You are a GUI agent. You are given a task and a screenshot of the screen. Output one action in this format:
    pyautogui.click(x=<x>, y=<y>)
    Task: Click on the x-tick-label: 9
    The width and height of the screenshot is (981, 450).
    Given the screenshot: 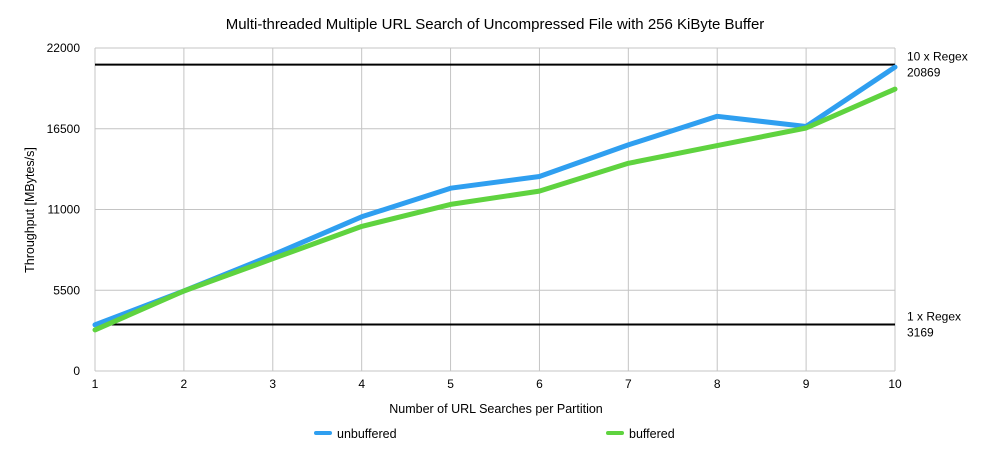 What is the action you would take?
    pyautogui.click(x=806, y=384)
    